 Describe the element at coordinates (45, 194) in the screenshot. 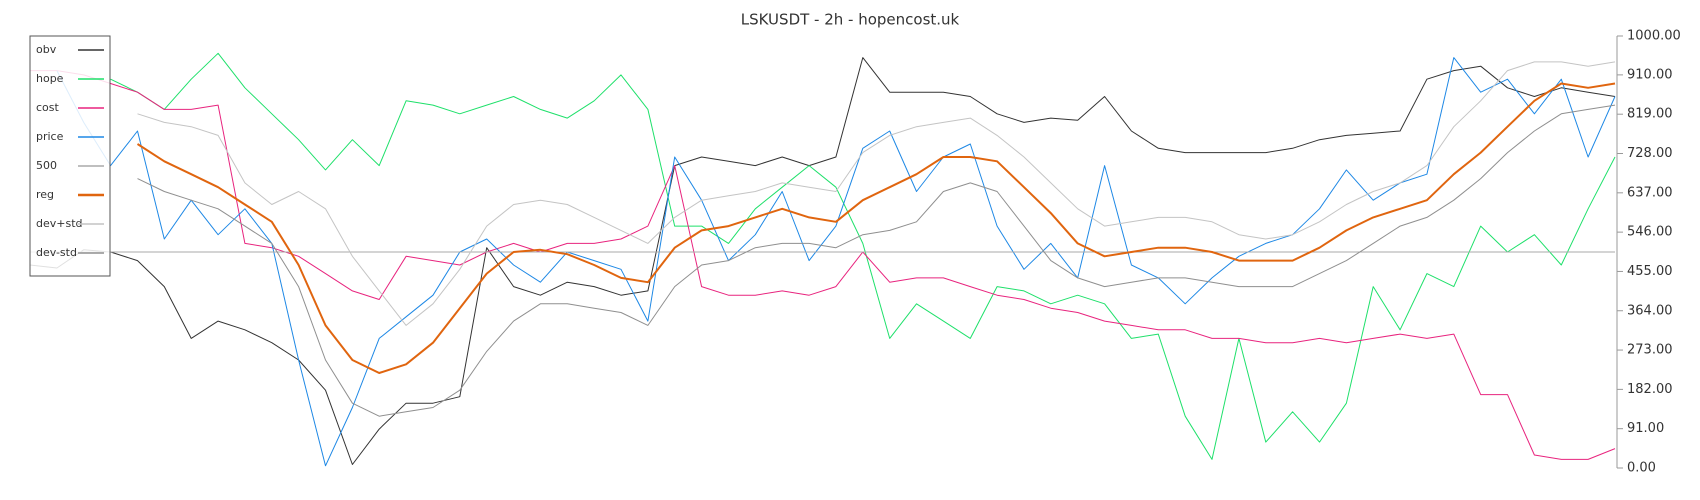

I see `legend-label: reg` at that location.